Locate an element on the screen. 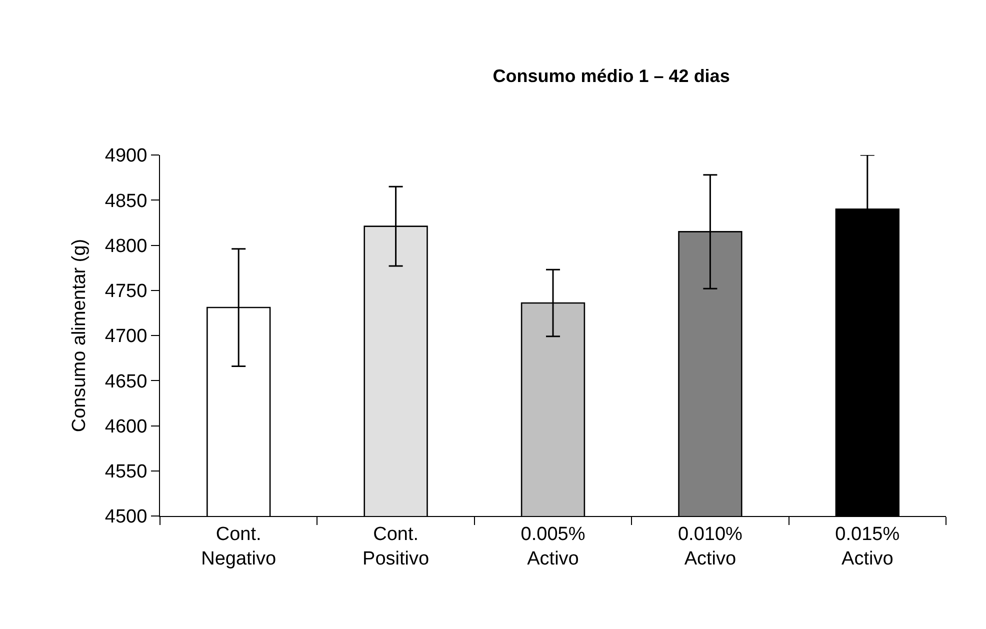 The height and width of the screenshot is (629, 986). y-axis-title: Consumo alimentar (g) is located at coordinates (79, 335).